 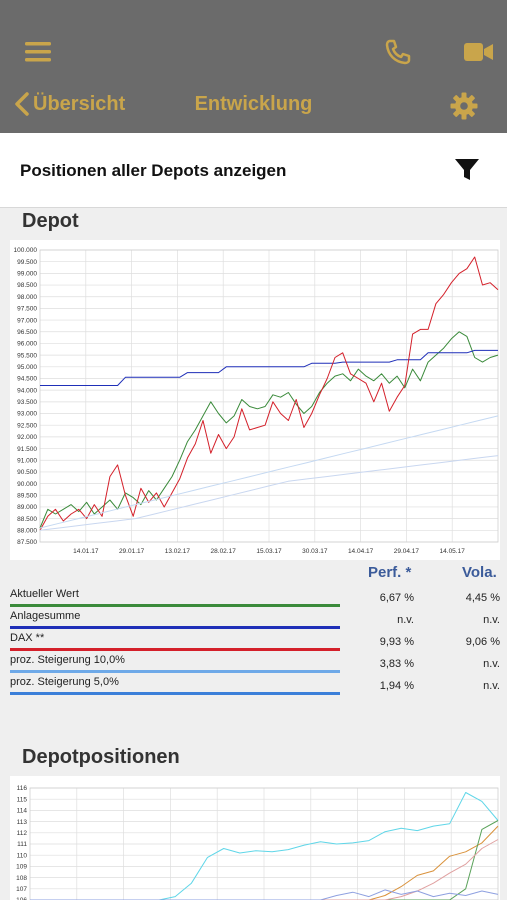 What do you see at coordinates (27, 460) in the screenshot?
I see `y-tick-label: 91.000` at bounding box center [27, 460].